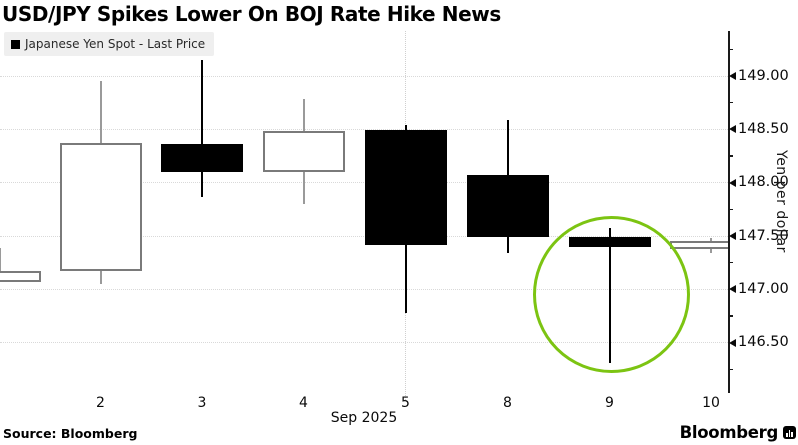 The height and width of the screenshot is (445, 798). Describe the element at coordinates (763, 342) in the screenshot. I see `y-tick-label: 146.50` at that location.